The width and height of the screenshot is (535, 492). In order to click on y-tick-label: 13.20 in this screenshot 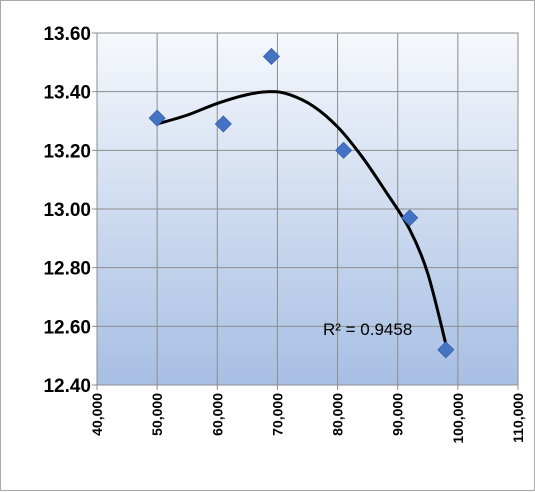, I will do `click(67, 151)`.